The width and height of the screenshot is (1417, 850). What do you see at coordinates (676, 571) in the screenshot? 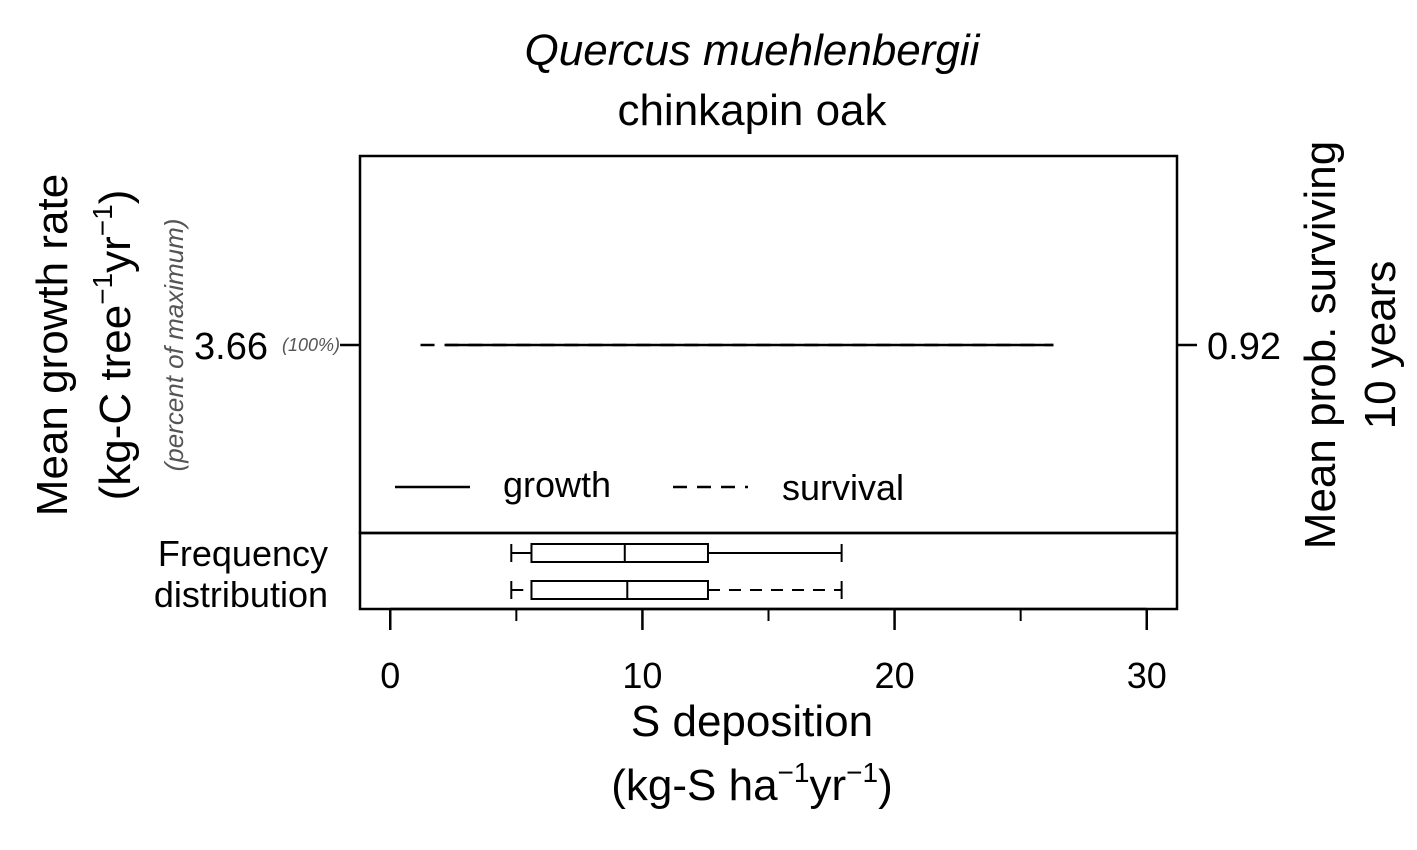
I see `boxplots` at bounding box center [676, 571].